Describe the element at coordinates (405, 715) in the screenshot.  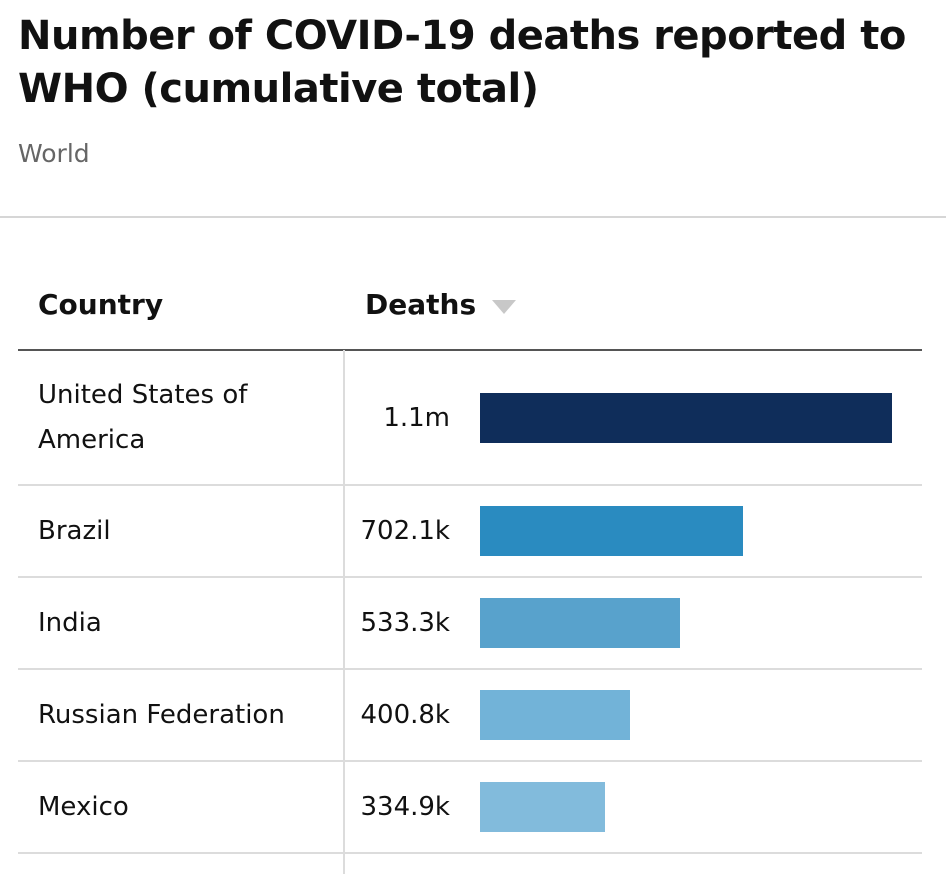
I see `value-label: 400.8k` at that location.